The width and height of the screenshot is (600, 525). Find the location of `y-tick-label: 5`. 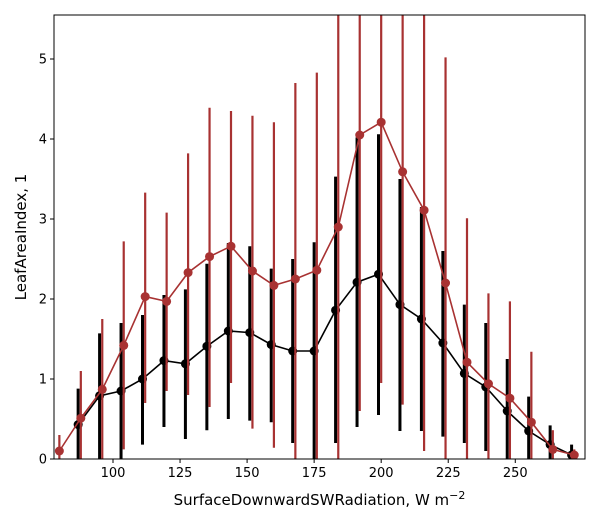

y-tick-label: 5 is located at coordinates (43, 60).